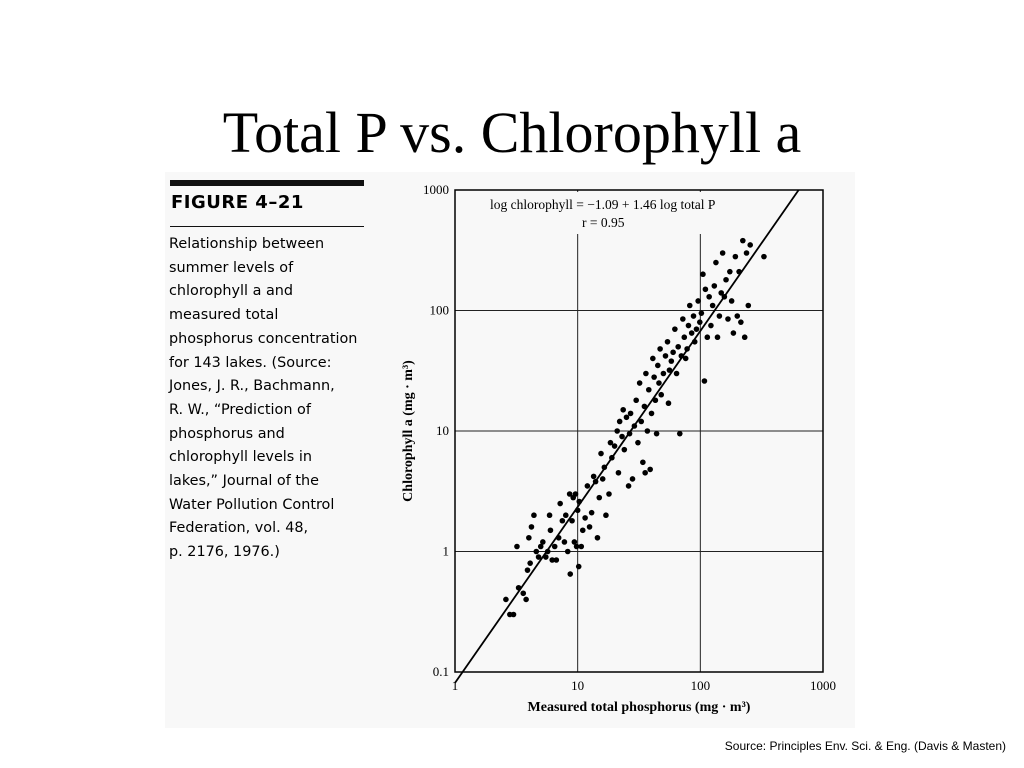 This screenshot has width=1024, height=768. I want to click on figure-label-rule, so click(267, 226).